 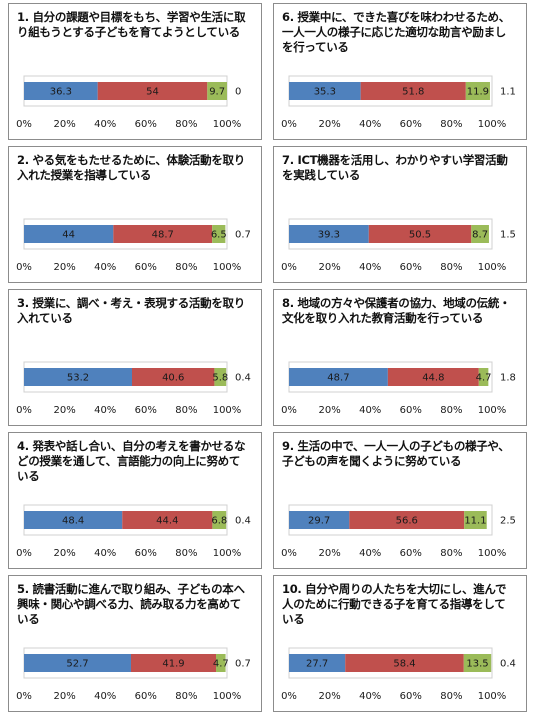 I want to click on bar-segment-label-3: 6.5, so click(x=219, y=235).